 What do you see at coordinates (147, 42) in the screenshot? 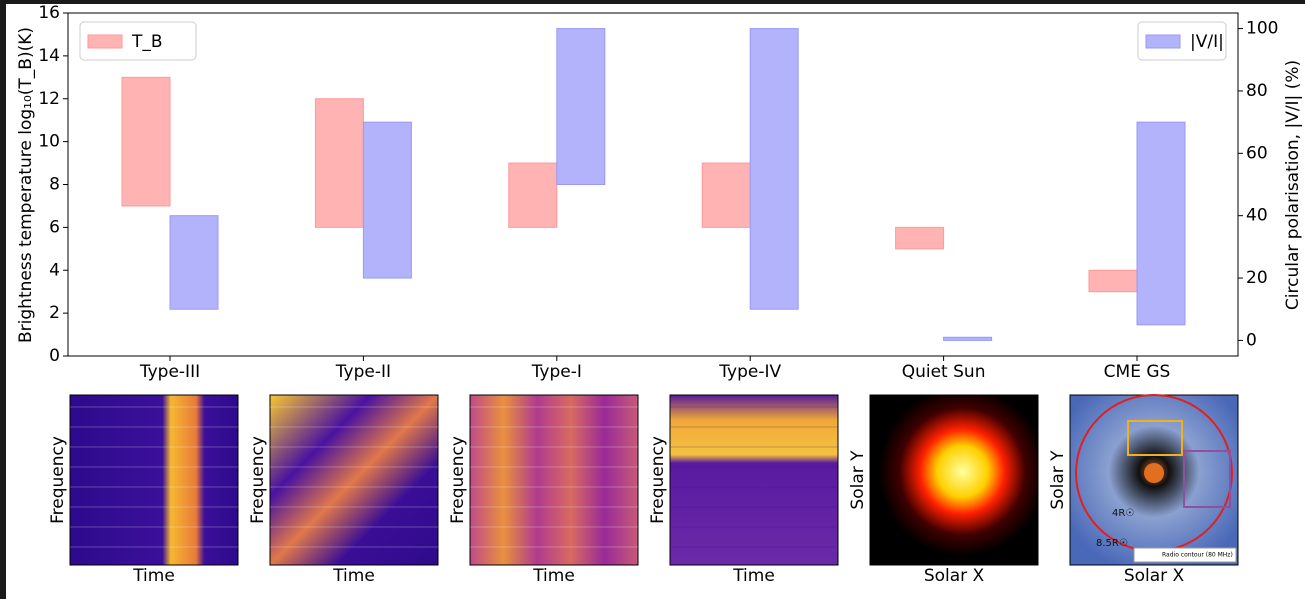
I see `legend-label: T_B` at bounding box center [147, 42].